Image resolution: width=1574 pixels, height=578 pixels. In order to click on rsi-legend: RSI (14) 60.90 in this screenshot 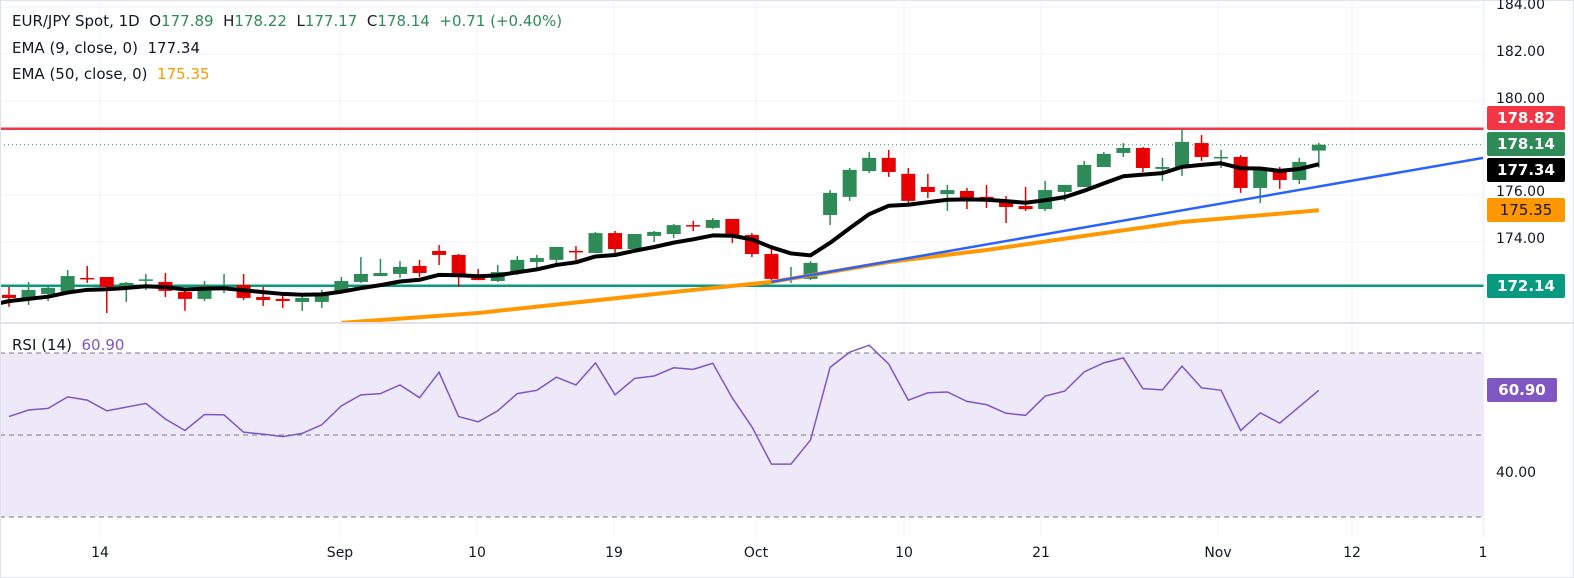, I will do `click(68, 345)`.